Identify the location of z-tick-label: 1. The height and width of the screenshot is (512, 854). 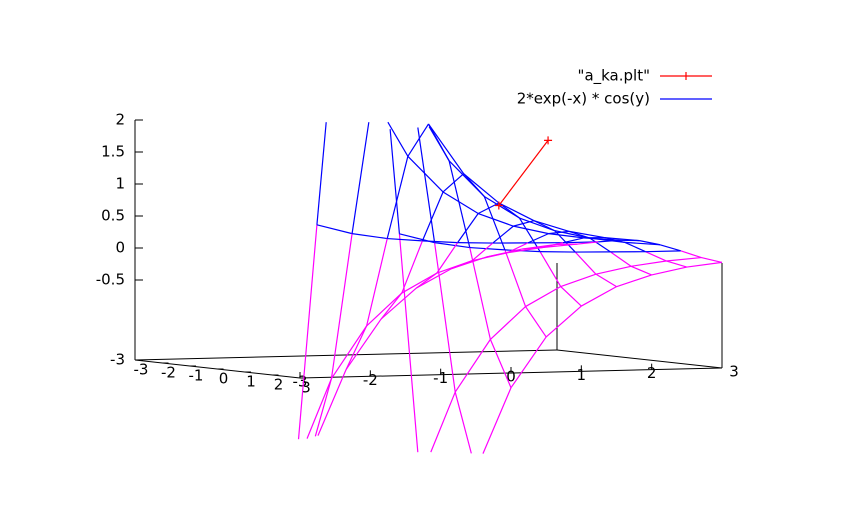
(120, 184).